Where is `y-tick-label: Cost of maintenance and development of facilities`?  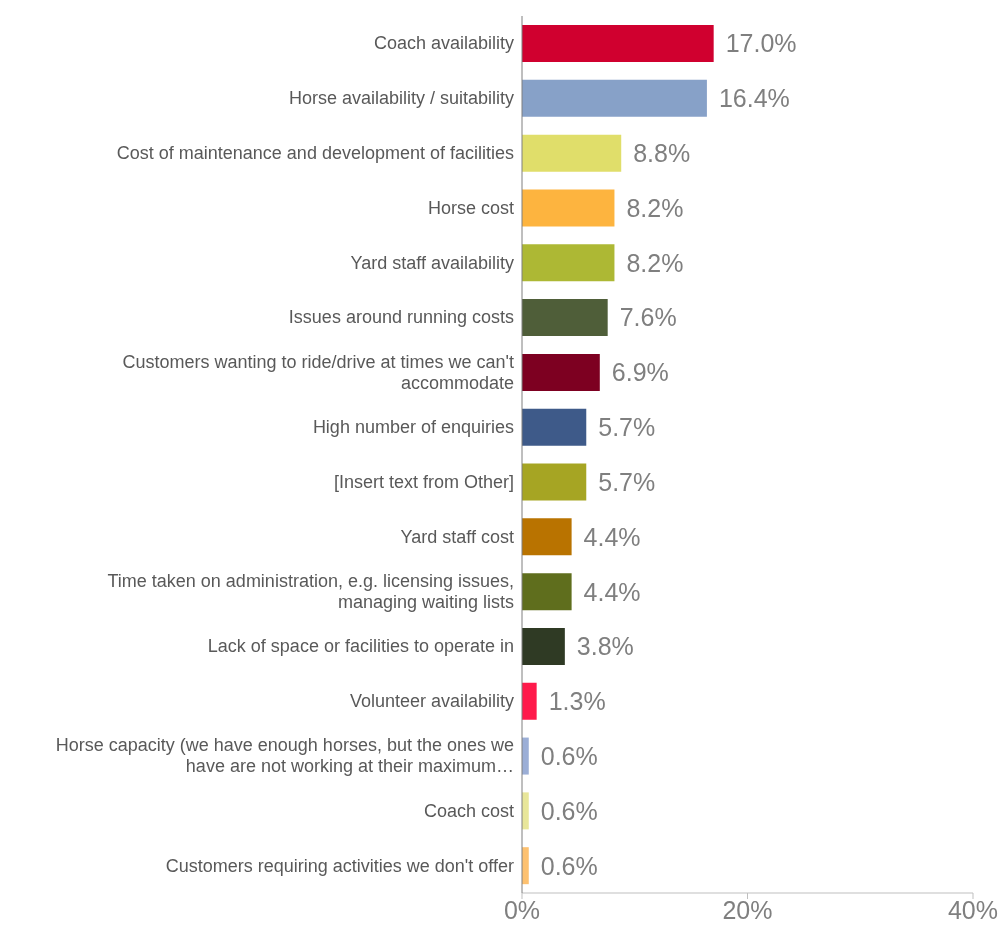
y-tick-label: Cost of maintenance and development of facilities is located at coordinates (315, 153).